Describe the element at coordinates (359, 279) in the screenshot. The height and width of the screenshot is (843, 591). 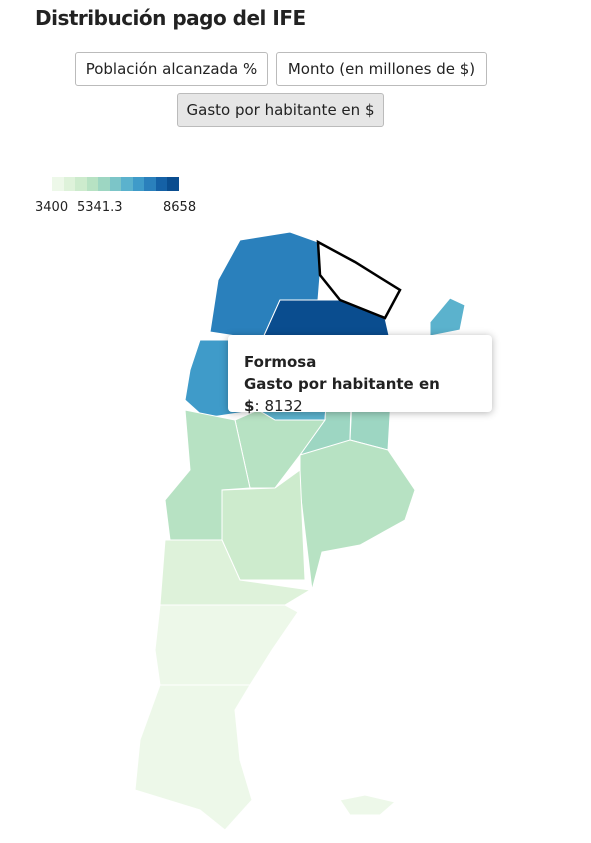
I see `highlight` at that location.